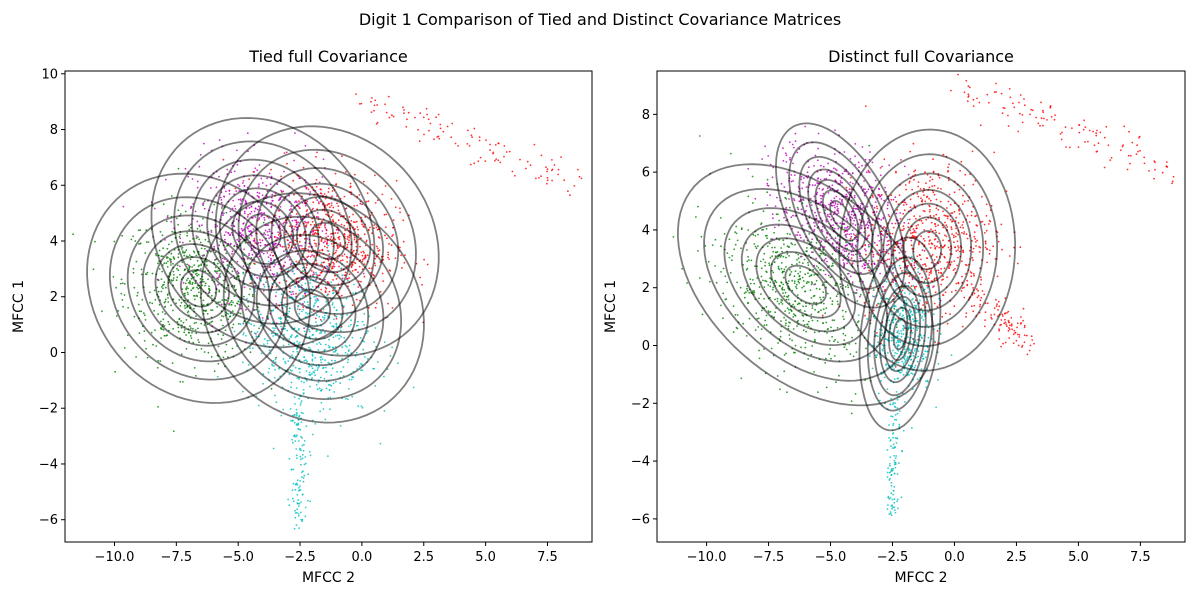 This screenshot has width=1200, height=600. What do you see at coordinates (19, 306) in the screenshot?
I see `y-axis-label-1: MFCC 1` at bounding box center [19, 306].